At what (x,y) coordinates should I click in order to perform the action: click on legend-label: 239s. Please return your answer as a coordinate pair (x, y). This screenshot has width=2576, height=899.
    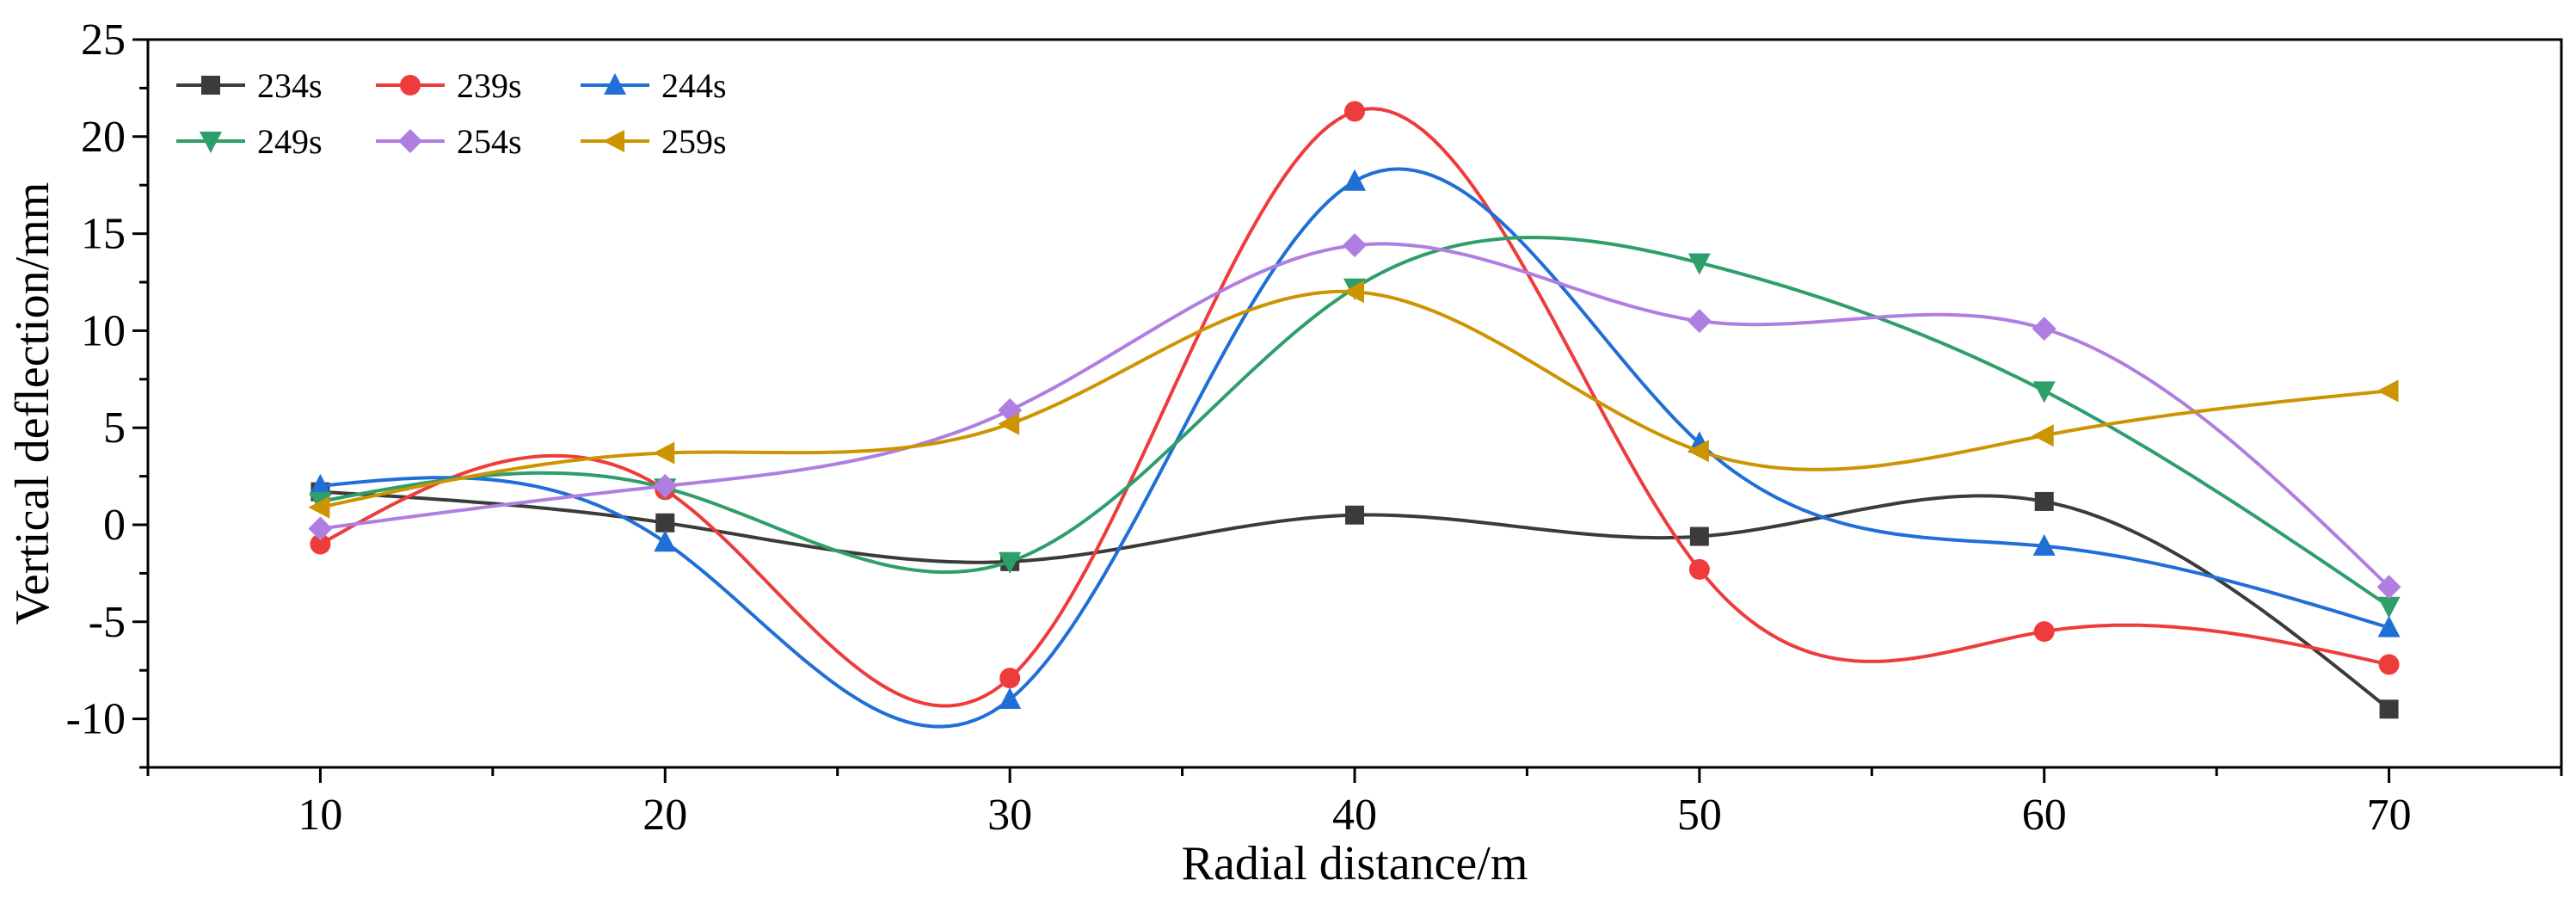
    Looking at the image, I should click on (489, 85).